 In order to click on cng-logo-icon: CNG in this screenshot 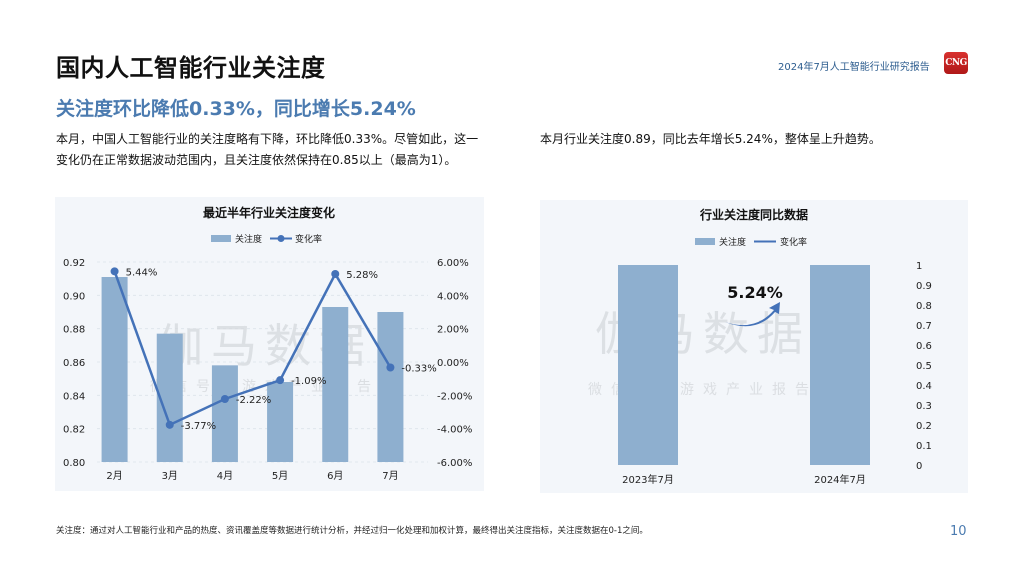, I will do `click(956, 63)`.